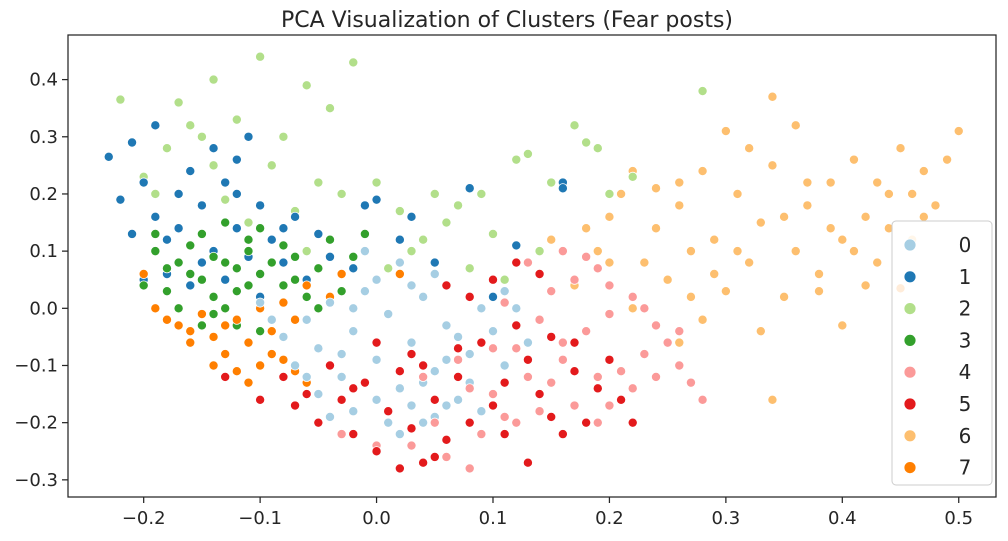  What do you see at coordinates (965, 404) in the screenshot?
I see `legend-label: 5` at bounding box center [965, 404].